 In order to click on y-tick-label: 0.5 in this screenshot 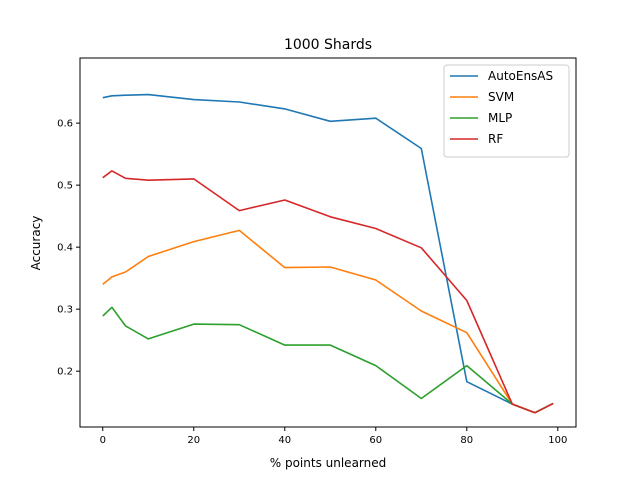, I will do `click(65, 186)`.